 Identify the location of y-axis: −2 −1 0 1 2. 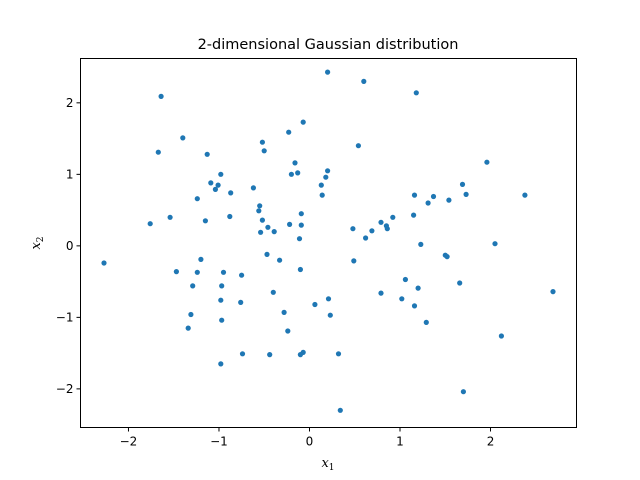
(68, 246).